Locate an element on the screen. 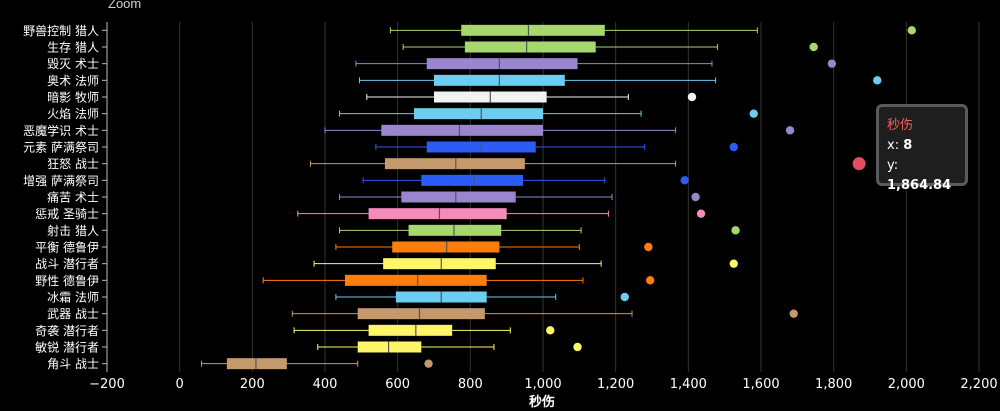 The height and width of the screenshot is (411, 1000). tooltip-x-value: 8 is located at coordinates (908, 145).